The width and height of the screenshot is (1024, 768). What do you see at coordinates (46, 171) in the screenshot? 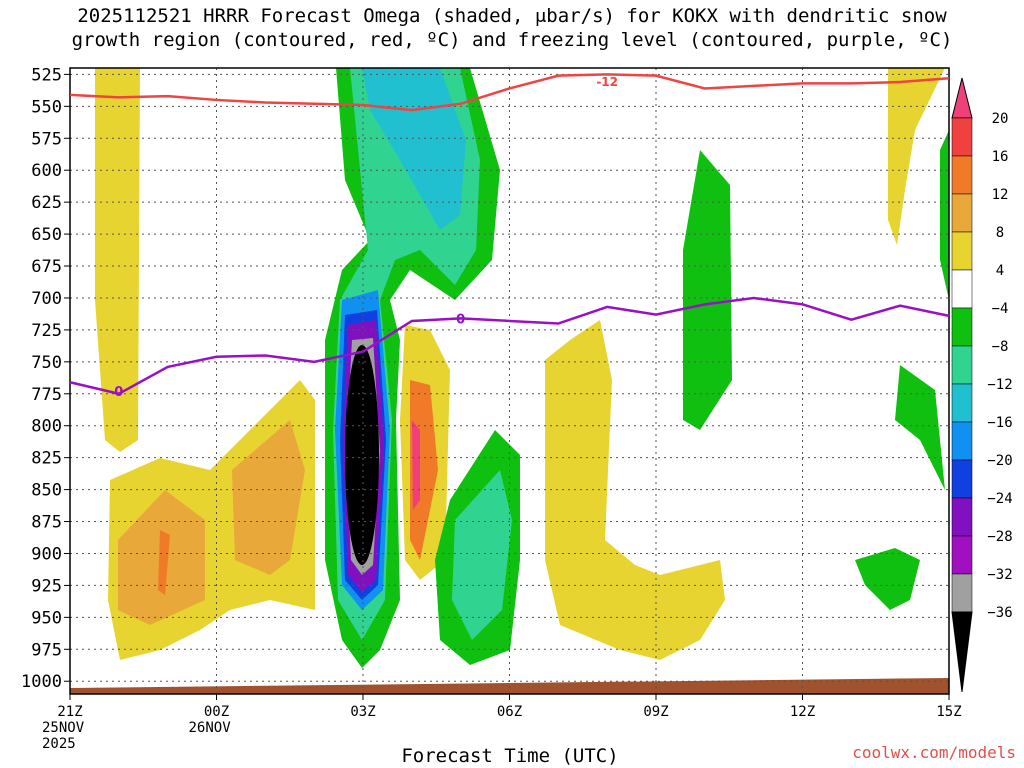
I see `y-tick-label: 600` at bounding box center [46, 171].